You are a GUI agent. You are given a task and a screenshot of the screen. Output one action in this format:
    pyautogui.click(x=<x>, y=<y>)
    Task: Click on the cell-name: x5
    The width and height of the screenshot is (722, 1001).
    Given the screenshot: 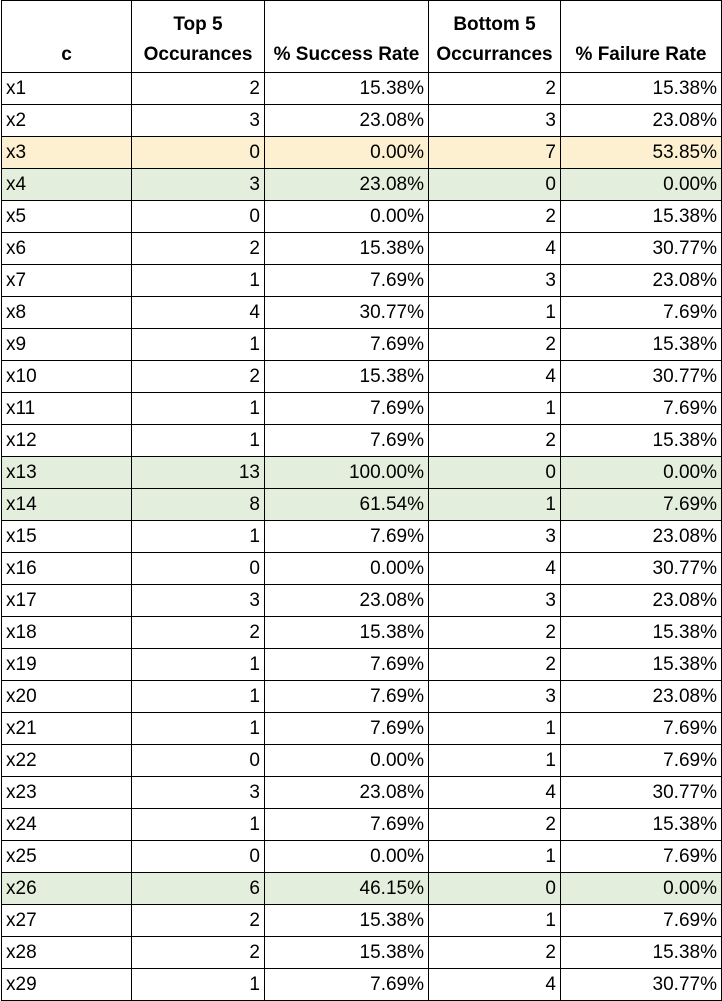 What is the action you would take?
    pyautogui.click(x=66, y=216)
    